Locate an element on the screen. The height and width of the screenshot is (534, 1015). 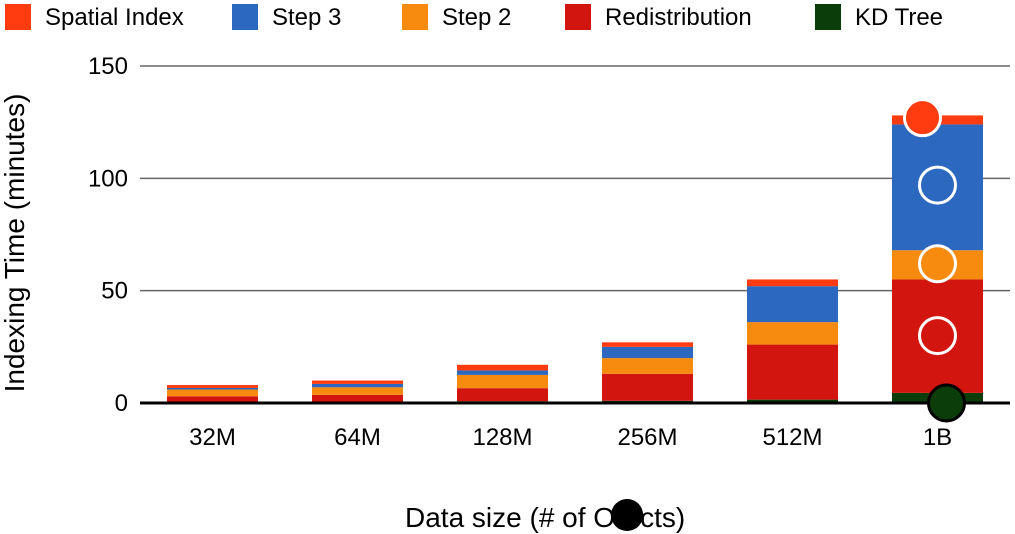
bar-segment-kd-tree is located at coordinates (792, 401).